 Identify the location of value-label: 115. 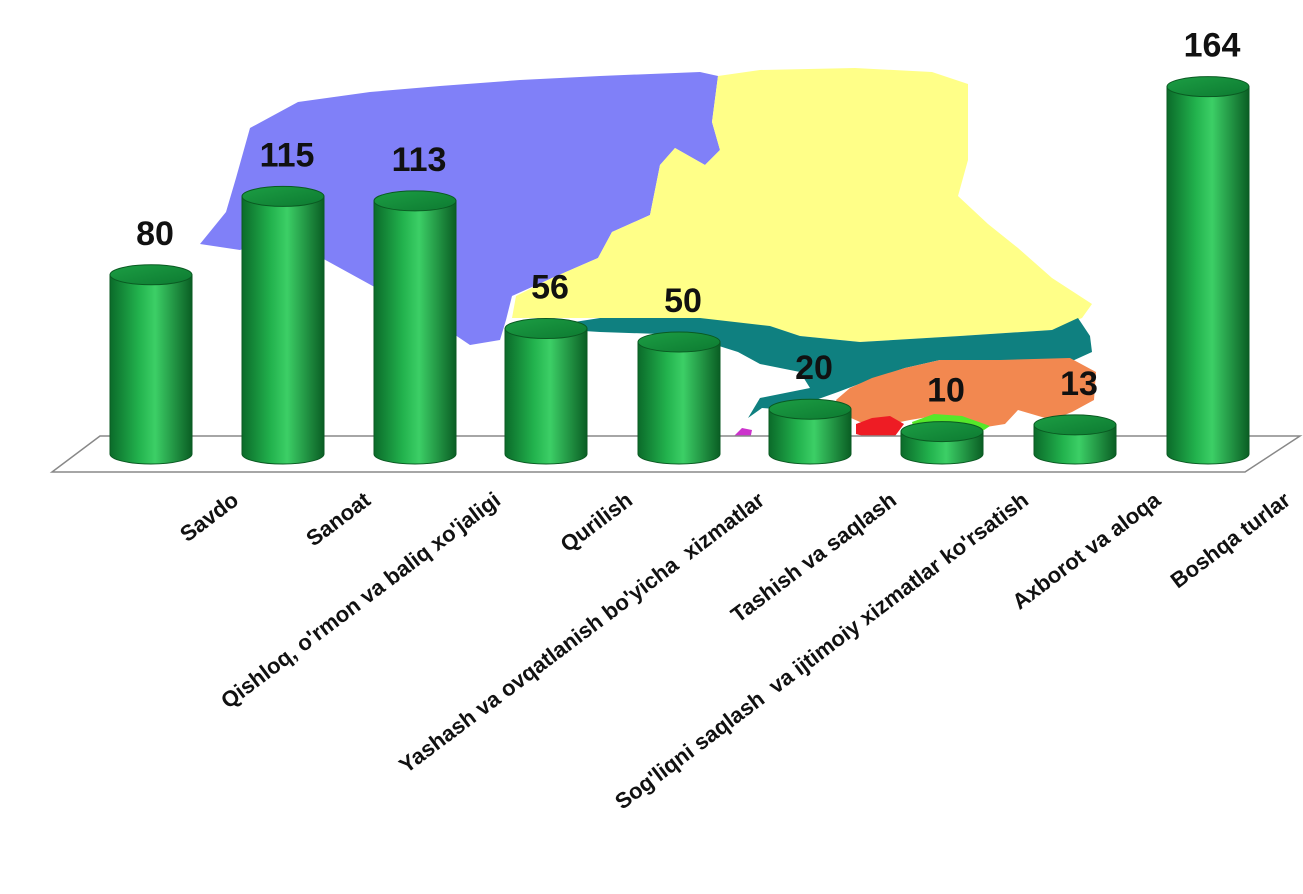
(287, 155).